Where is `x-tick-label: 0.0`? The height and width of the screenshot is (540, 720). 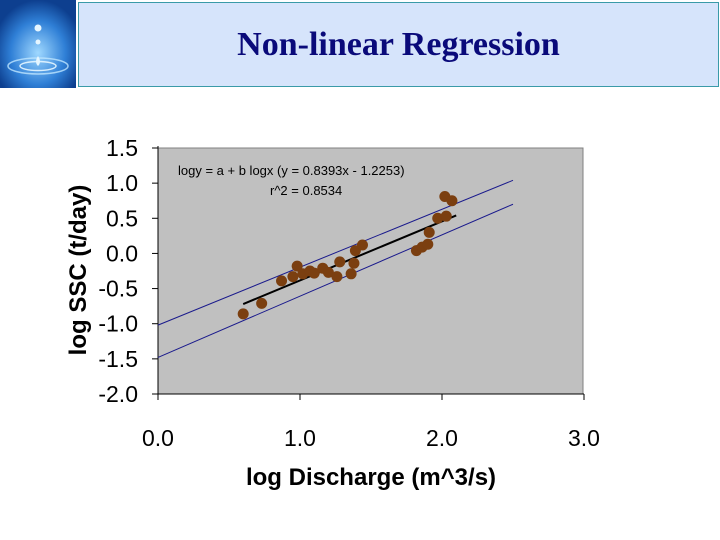 x-tick-label: 0.0 is located at coordinates (158, 438).